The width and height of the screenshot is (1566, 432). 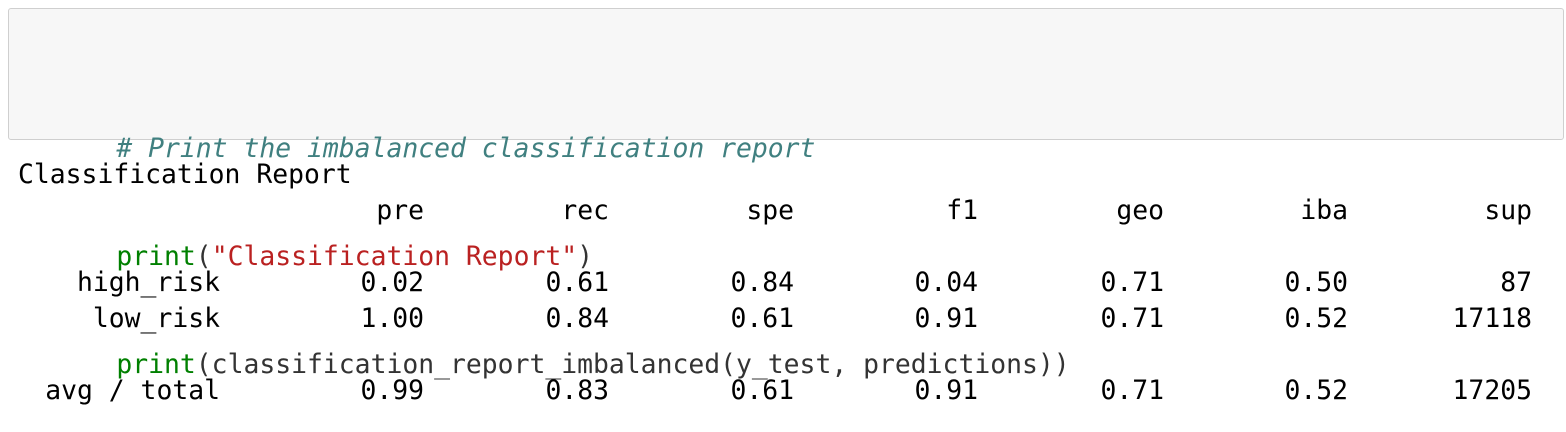 What do you see at coordinates (1492, 318) in the screenshot?
I see `table-cell: 17118` at bounding box center [1492, 318].